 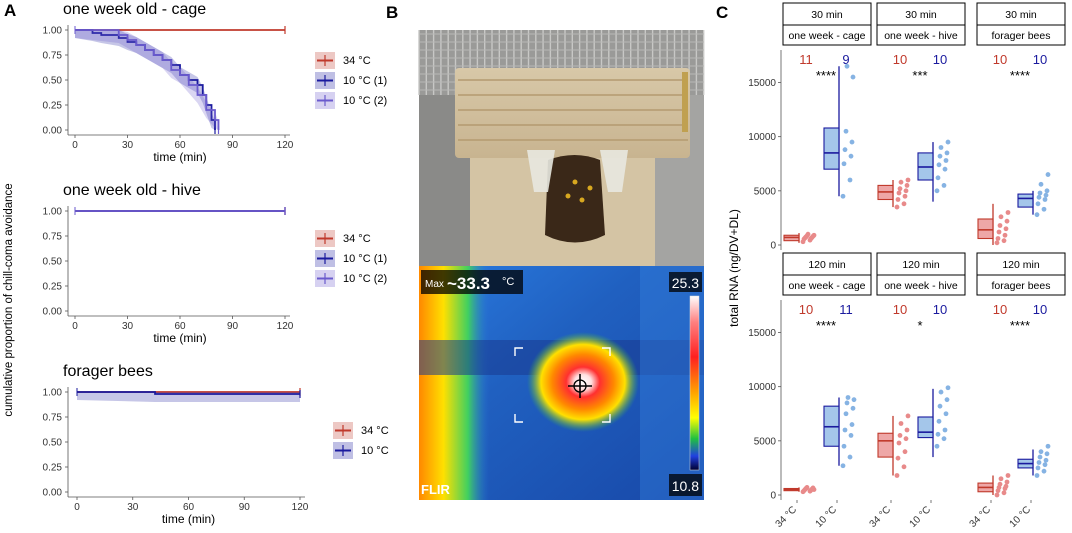 What do you see at coordinates (765, 191) in the screenshot?
I see `c-y-tick-label: 5000` at bounding box center [765, 191].